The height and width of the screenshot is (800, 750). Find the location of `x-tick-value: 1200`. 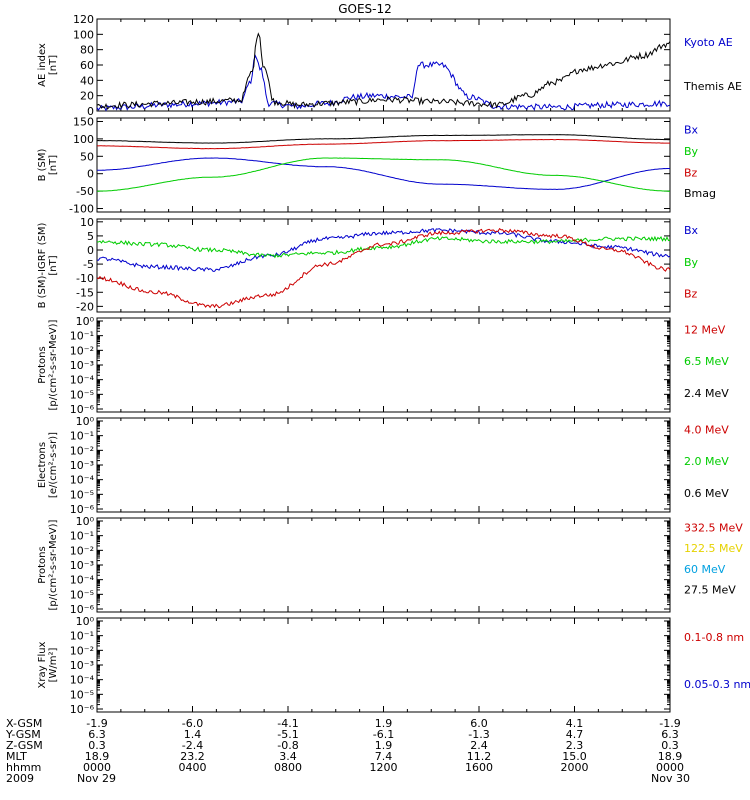

x-tick-value: 1200 is located at coordinates (384, 767).